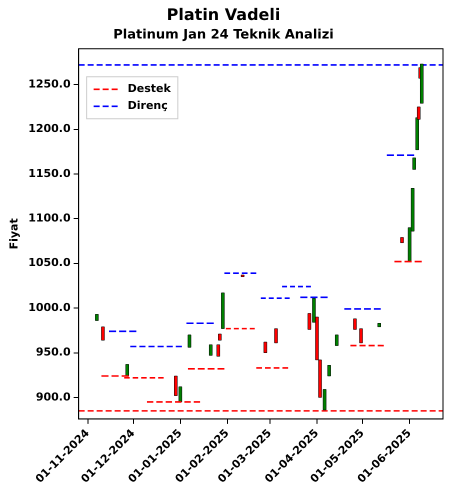 This screenshot has width=451, height=489. Describe the element at coordinates (49, 263) in the screenshot. I see `y-tick-label: 1050.0` at that location.